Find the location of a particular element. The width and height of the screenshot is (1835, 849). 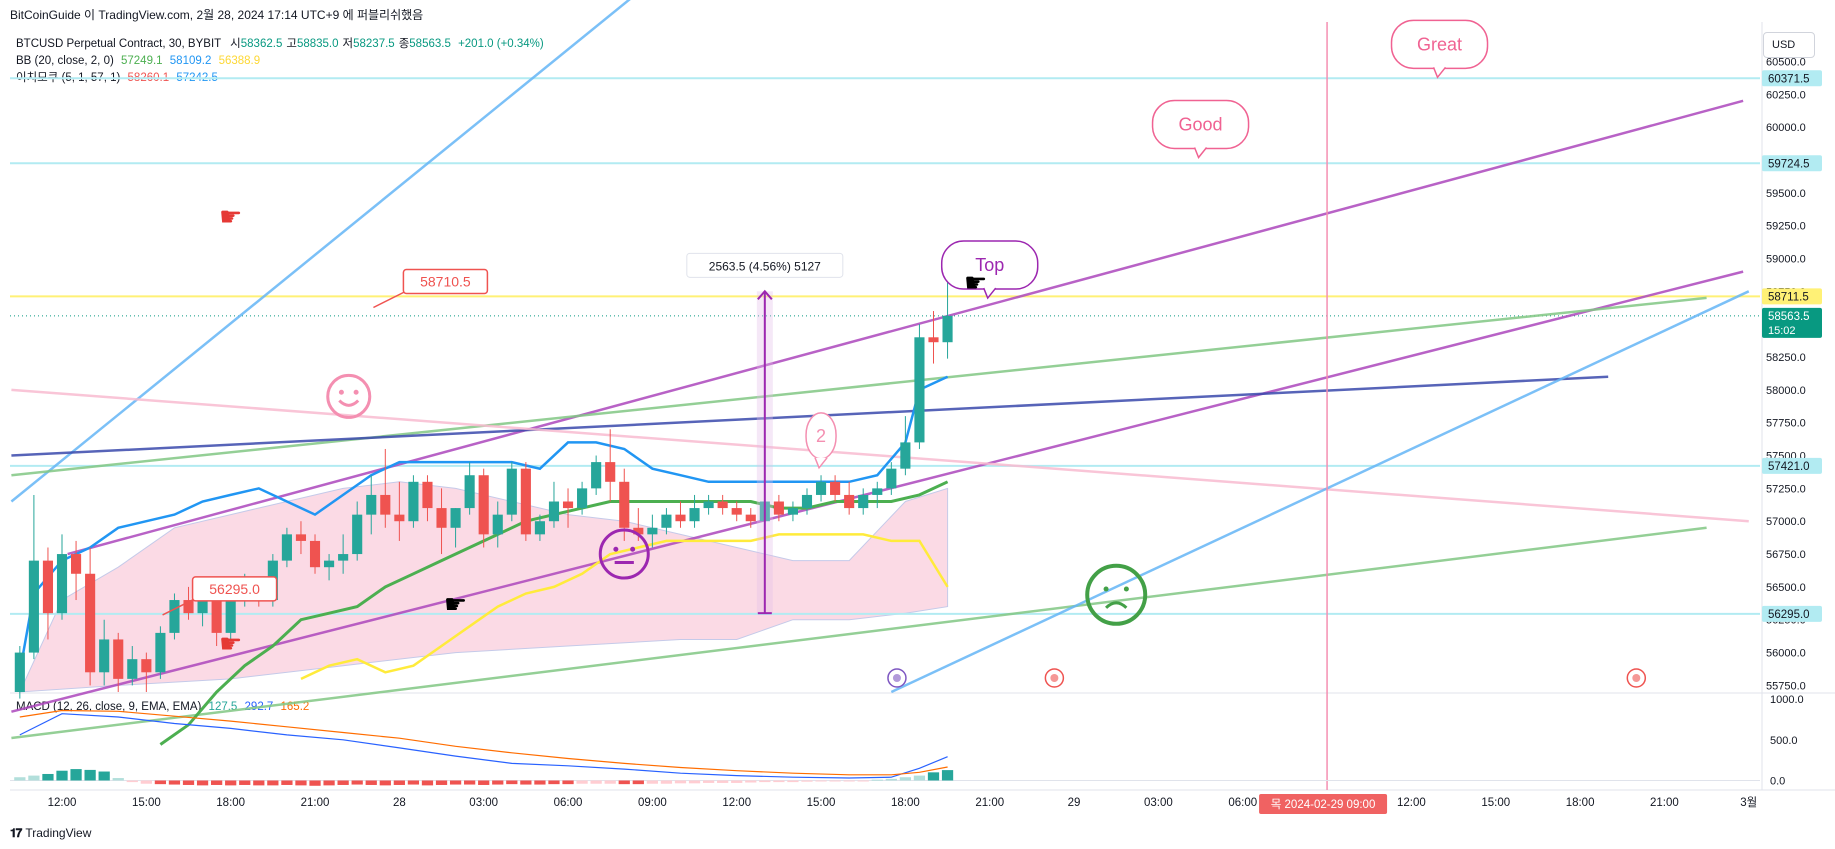

measure-label: 2563.5 (4.56%) 5127 is located at coordinates (765, 266).